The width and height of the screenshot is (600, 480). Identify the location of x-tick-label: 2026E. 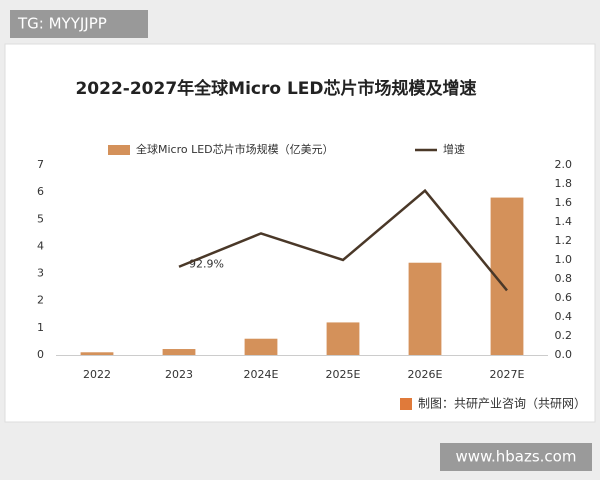
(425, 374).